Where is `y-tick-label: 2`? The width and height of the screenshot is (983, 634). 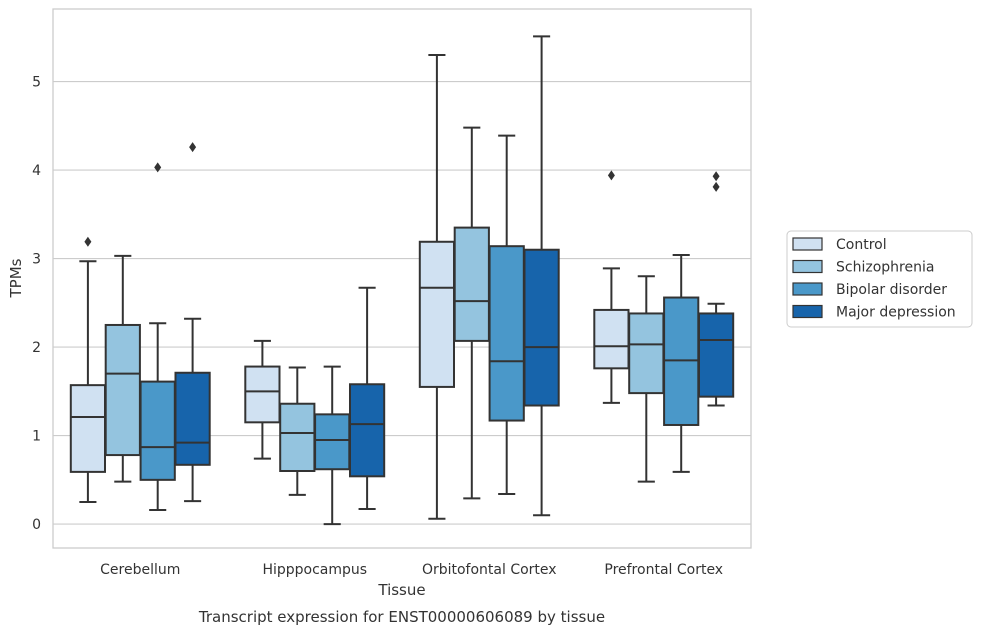
y-tick-label: 2 is located at coordinates (36, 348).